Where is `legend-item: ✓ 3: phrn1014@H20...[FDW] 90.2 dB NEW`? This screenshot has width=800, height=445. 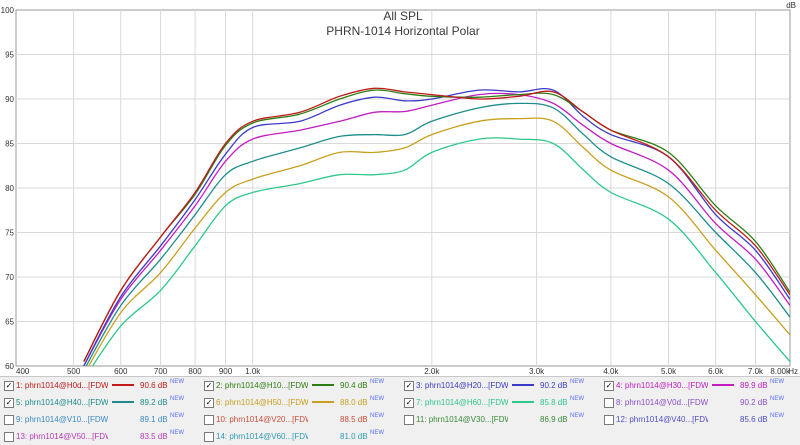 legend-item: ✓ 3: phrn1014@H20...[FDW] 90.2 dB NEW is located at coordinates (499, 385).